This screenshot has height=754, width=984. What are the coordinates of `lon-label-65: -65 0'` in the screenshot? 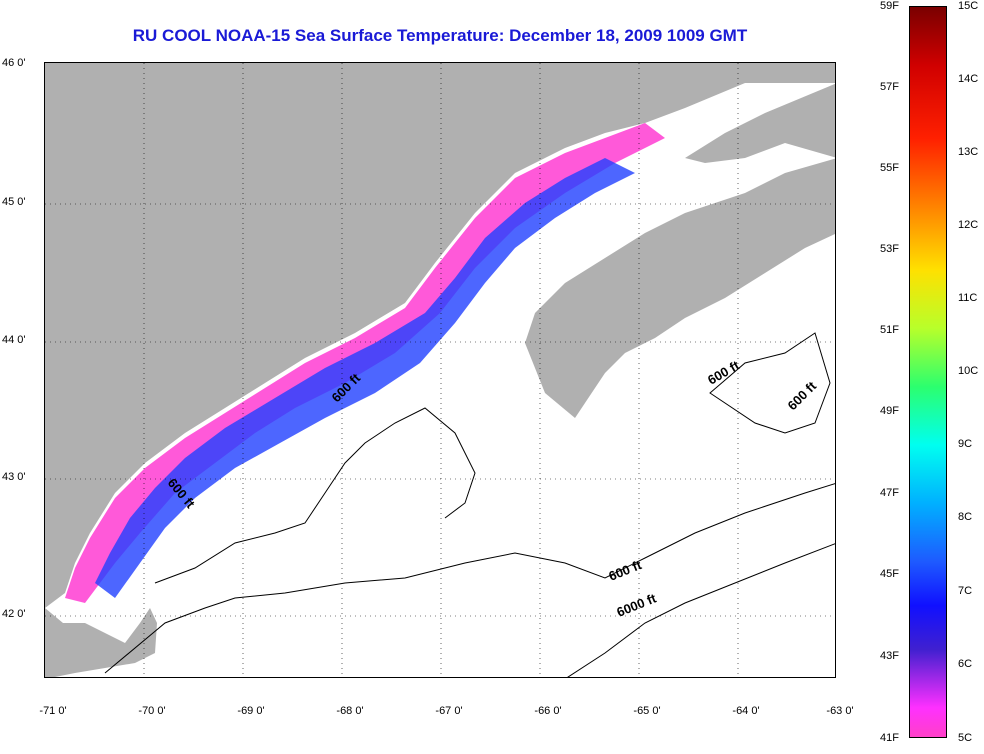 It's located at (647, 711).